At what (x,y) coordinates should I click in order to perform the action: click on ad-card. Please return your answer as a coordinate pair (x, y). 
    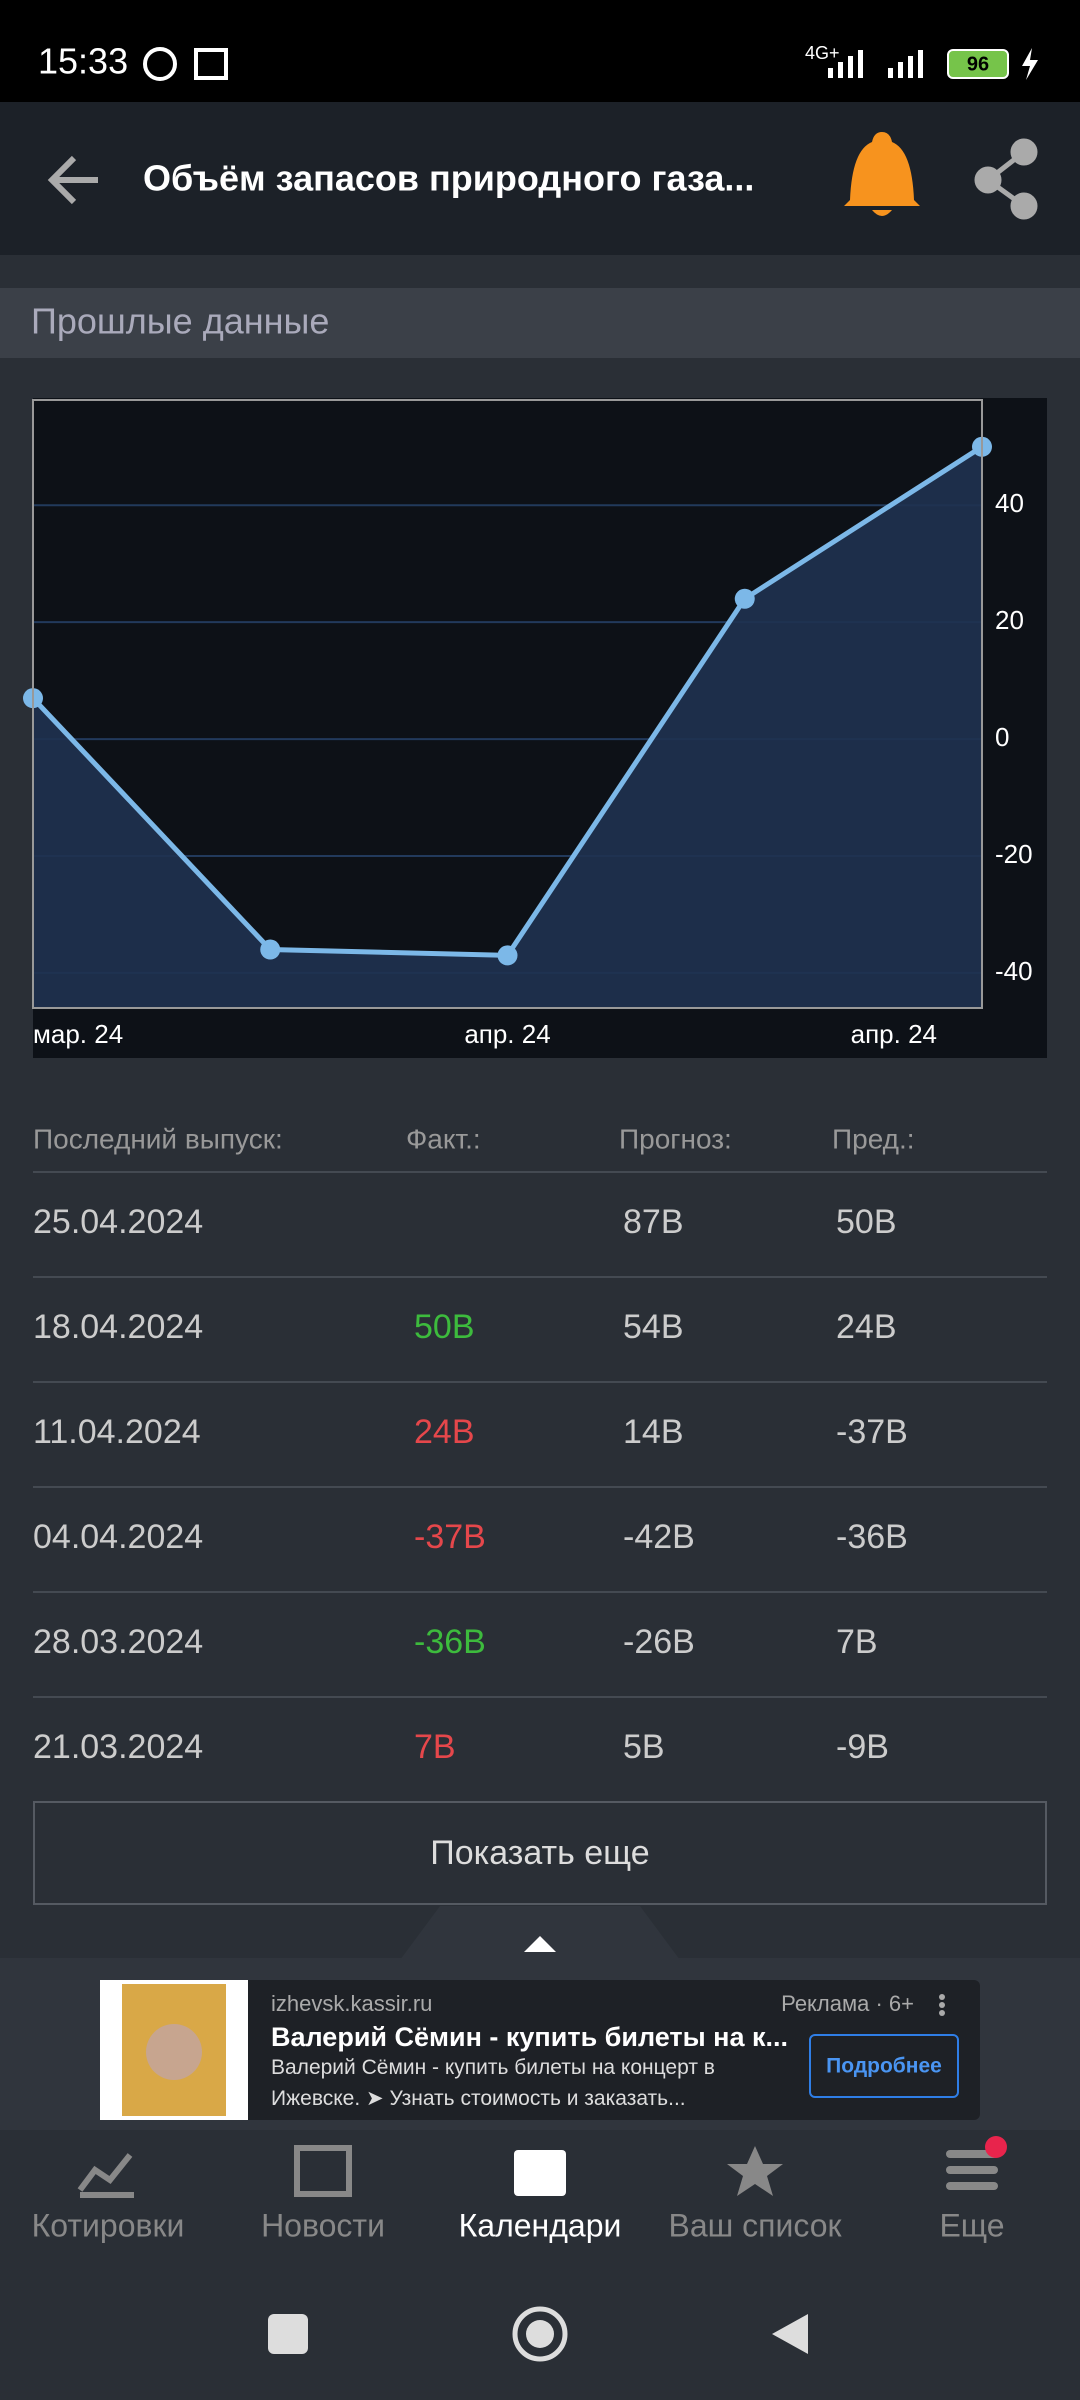
    Looking at the image, I should click on (540, 2050).